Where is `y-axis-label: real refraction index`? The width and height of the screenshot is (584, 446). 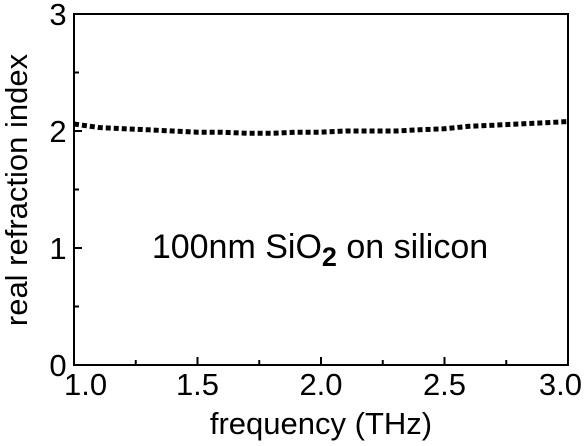 y-axis-label: real refraction index is located at coordinates (17, 189).